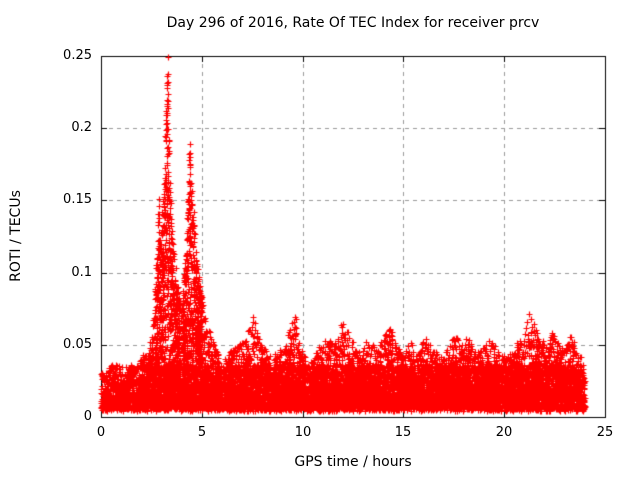 This screenshot has width=640, height=480. What do you see at coordinates (87, 416) in the screenshot?
I see `y-tick-label: 0` at bounding box center [87, 416].